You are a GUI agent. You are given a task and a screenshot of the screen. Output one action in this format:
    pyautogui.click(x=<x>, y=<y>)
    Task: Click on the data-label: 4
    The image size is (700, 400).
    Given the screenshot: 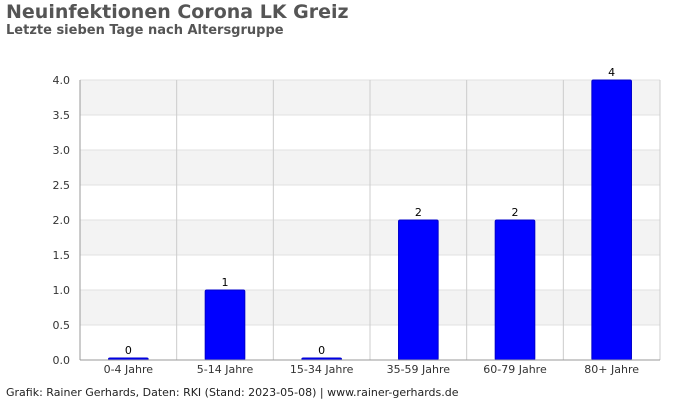 What is the action you would take?
    pyautogui.click(x=611, y=72)
    